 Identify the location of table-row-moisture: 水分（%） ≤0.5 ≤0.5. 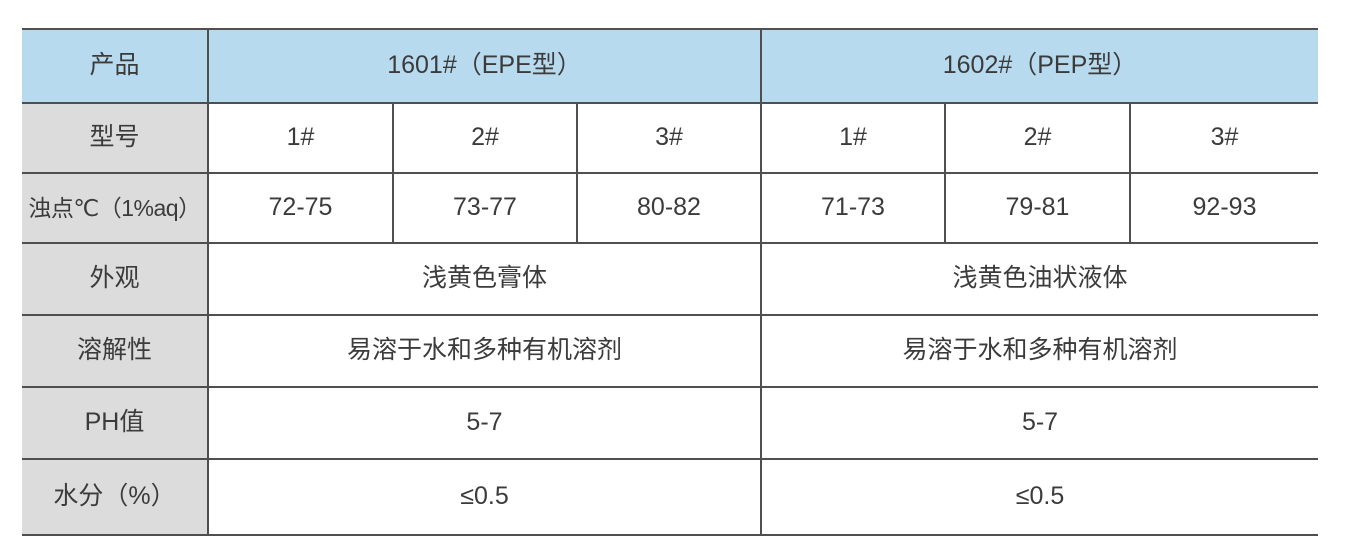
(670, 497).